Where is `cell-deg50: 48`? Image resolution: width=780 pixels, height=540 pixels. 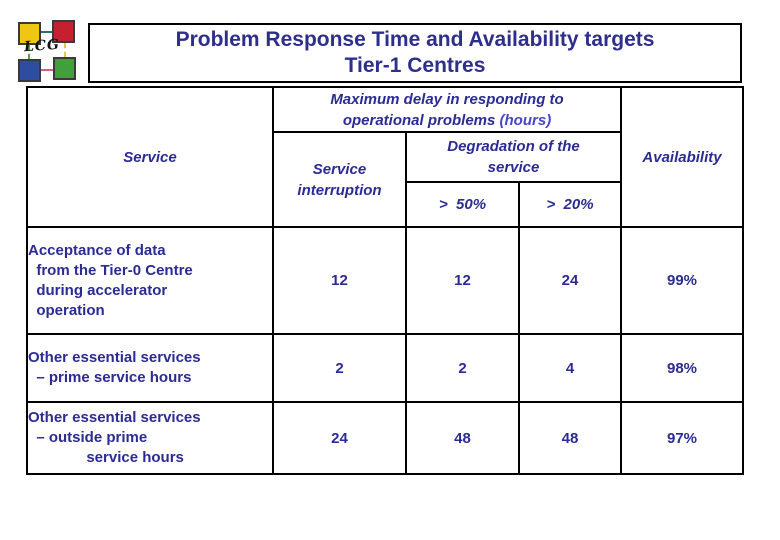
cell-deg50: 48 is located at coordinates (462, 438).